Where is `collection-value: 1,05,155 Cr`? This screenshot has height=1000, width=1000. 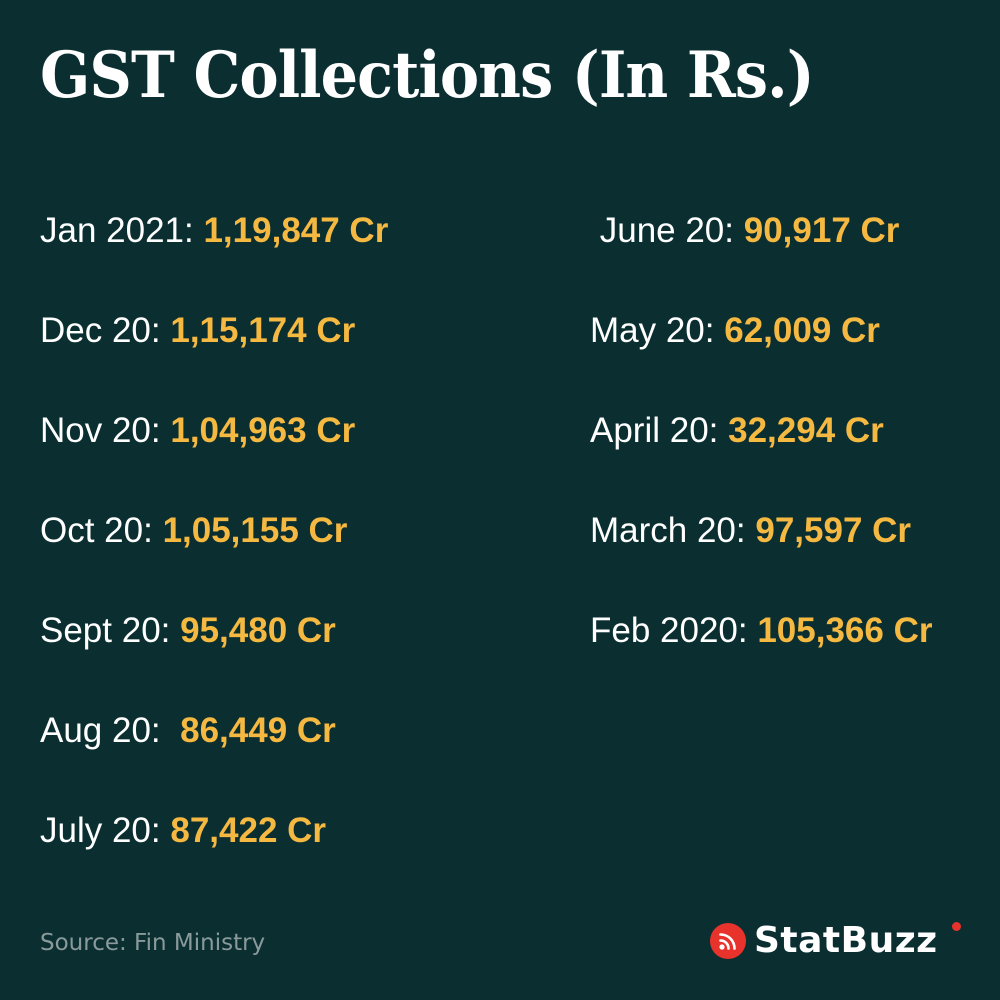
collection-value: 1,05,155 Cr is located at coordinates (255, 530).